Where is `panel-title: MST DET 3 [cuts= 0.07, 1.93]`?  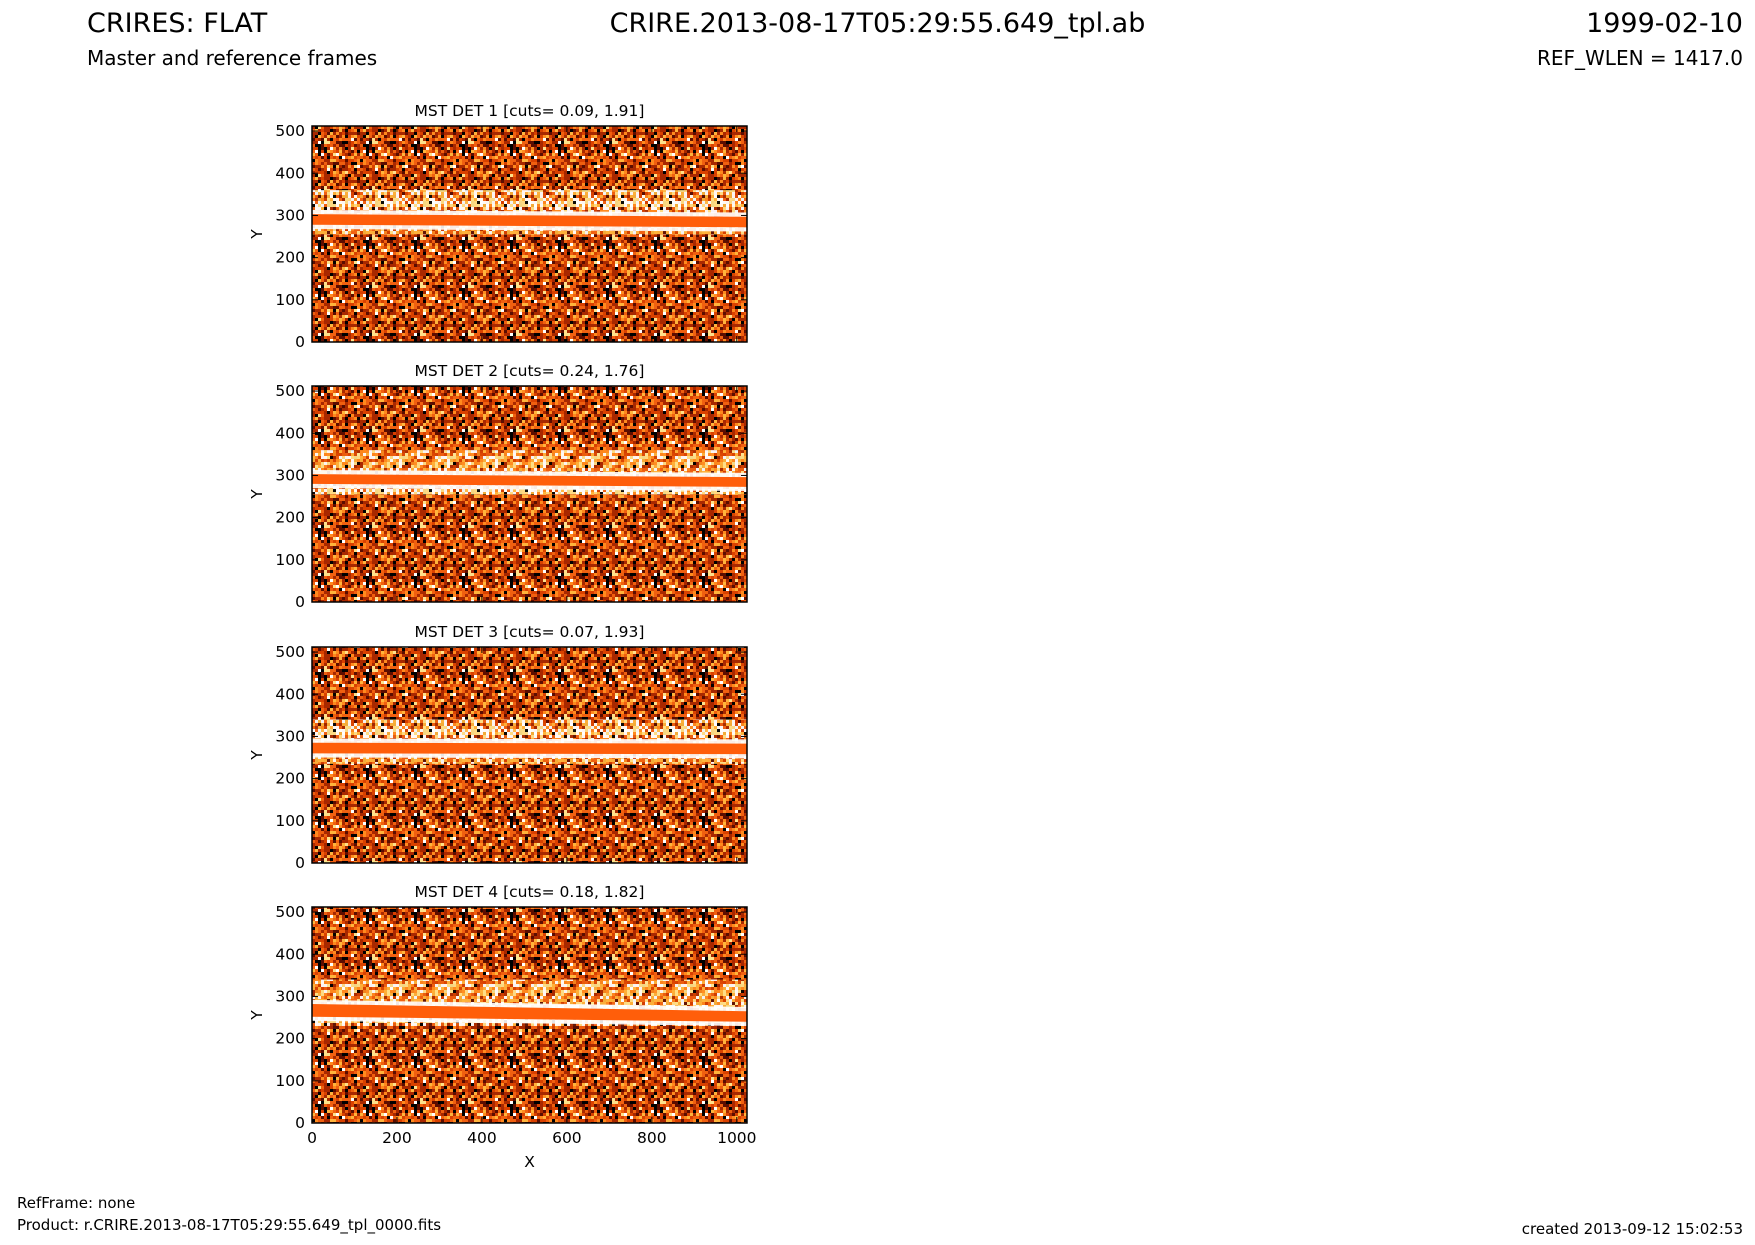
panel-title: MST DET 3 [cuts= 0.07, 1.93] is located at coordinates (530, 632).